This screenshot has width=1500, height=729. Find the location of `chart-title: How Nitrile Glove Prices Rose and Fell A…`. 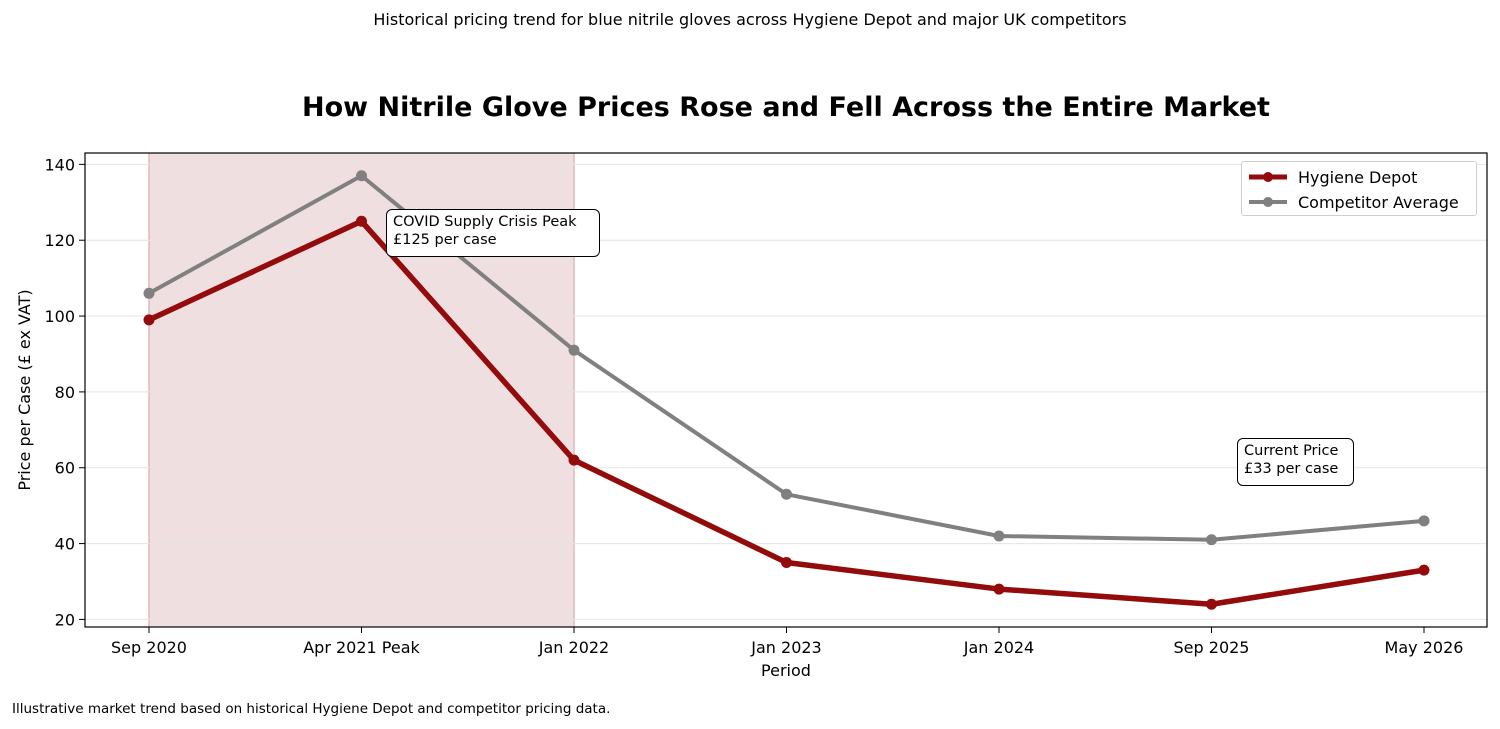

chart-title: How Nitrile Glove Prices Rose and Fell A… is located at coordinates (786, 107).